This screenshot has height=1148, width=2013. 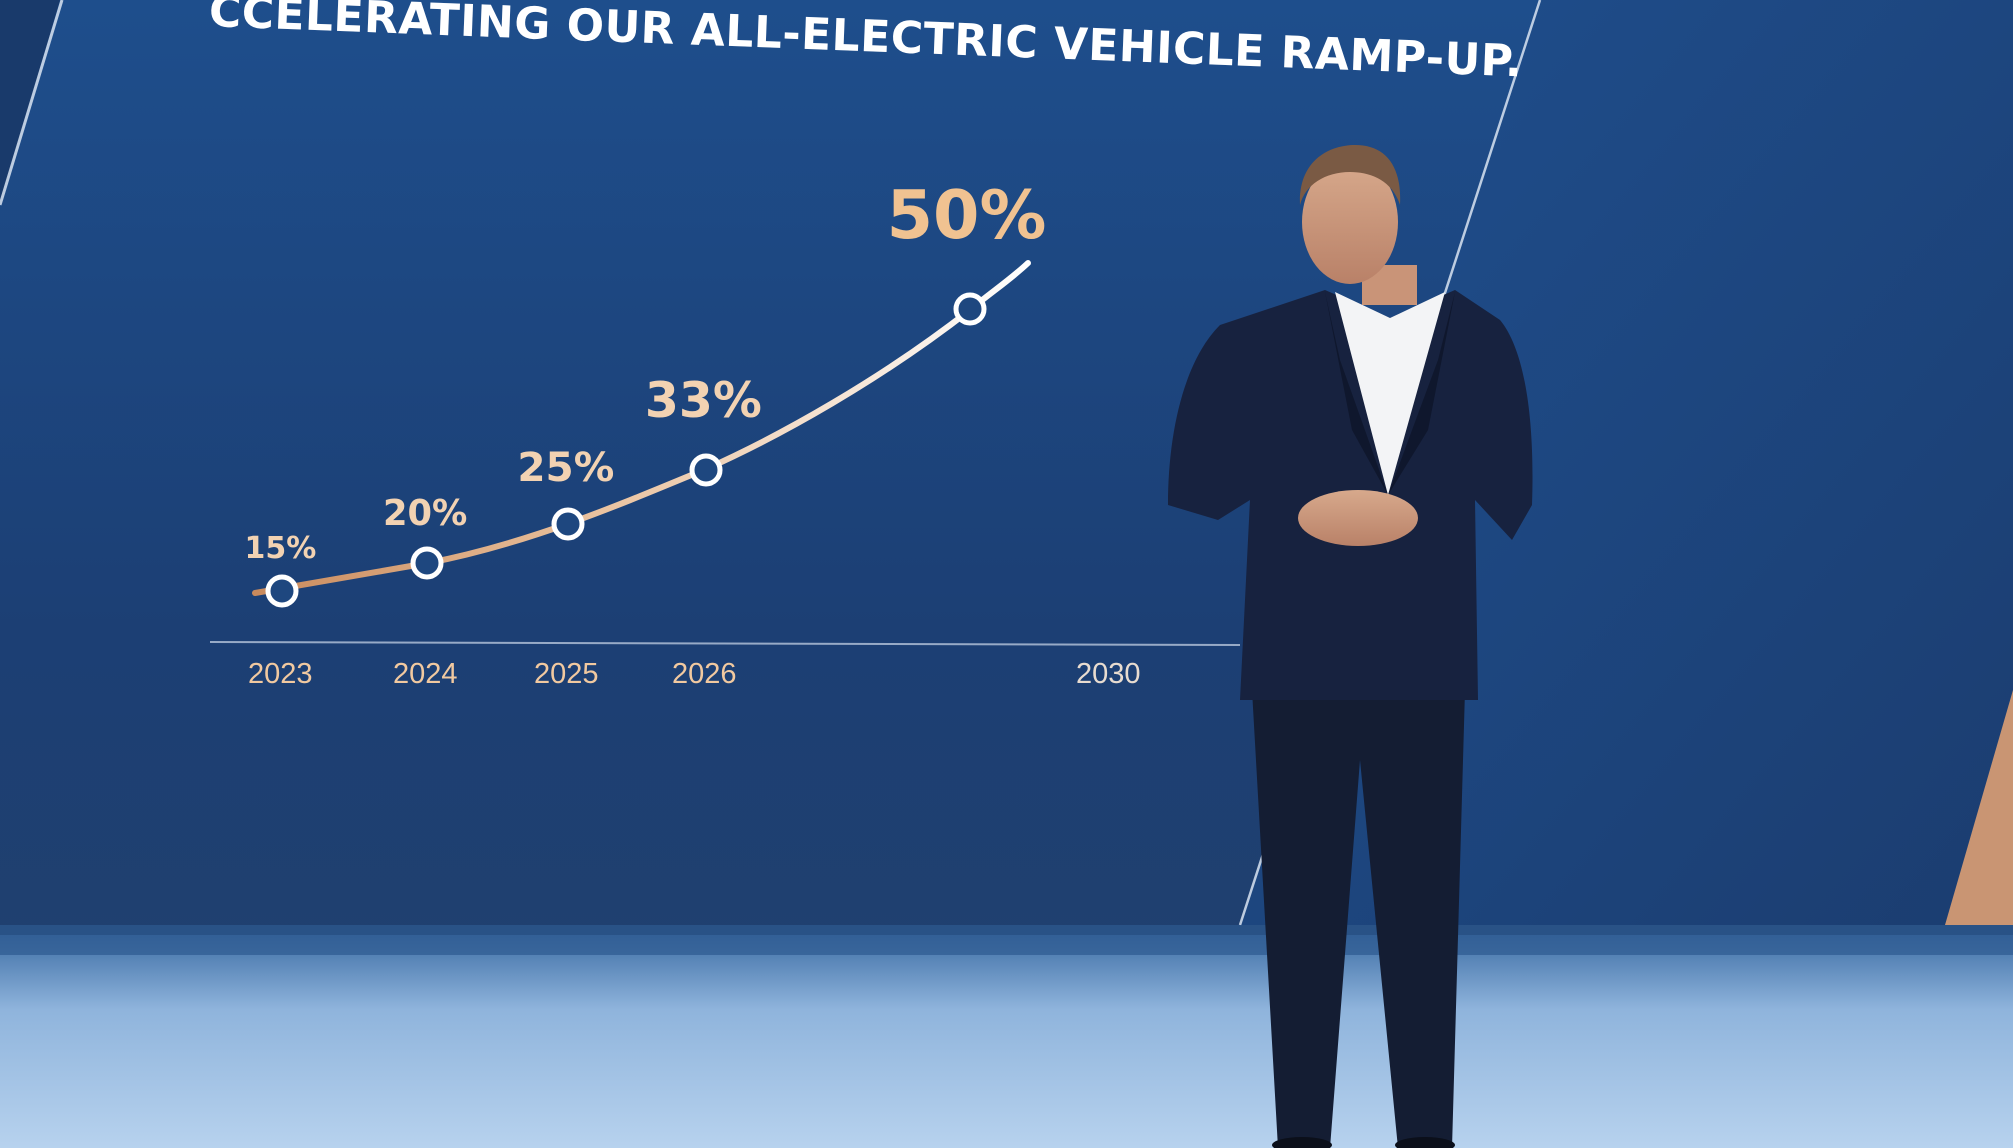 I want to click on presenter-hands, so click(x=1358, y=518).